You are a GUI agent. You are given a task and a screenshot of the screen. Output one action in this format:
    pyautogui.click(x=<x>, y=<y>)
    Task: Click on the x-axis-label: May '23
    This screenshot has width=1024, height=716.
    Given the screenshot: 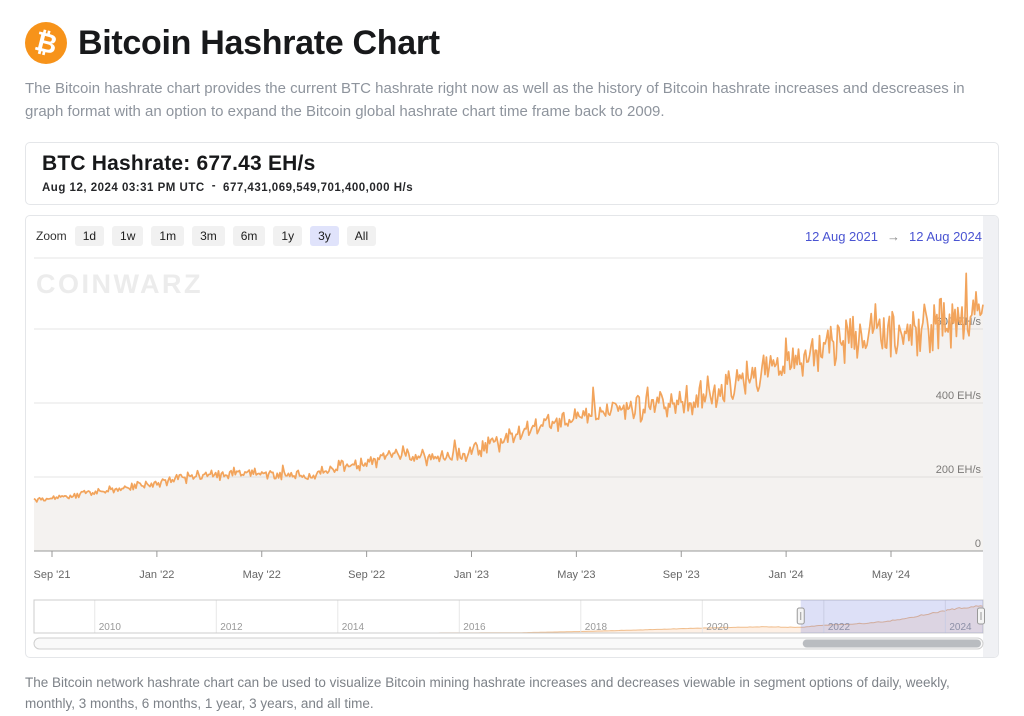 What is the action you would take?
    pyautogui.click(x=576, y=575)
    